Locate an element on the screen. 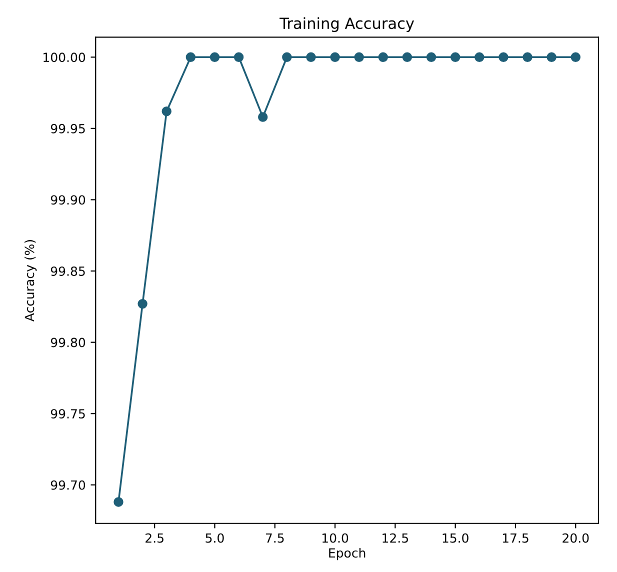 This screenshot has width=617, height=572. y-tick-label: 99.95 is located at coordinates (67, 129).